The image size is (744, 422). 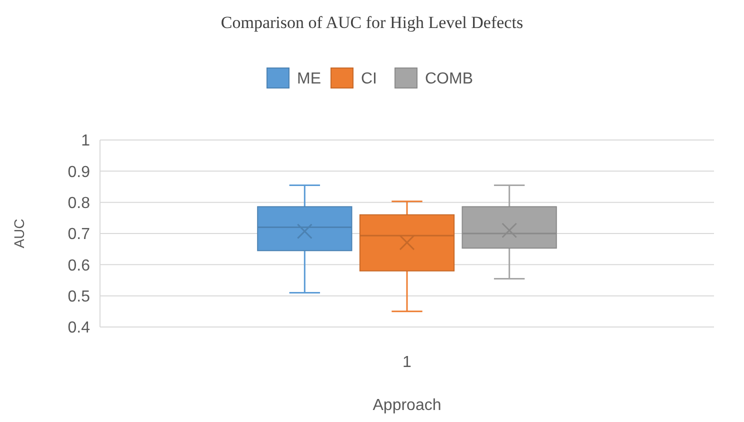 I want to click on y-tick-label: 0.4, so click(x=79, y=328).